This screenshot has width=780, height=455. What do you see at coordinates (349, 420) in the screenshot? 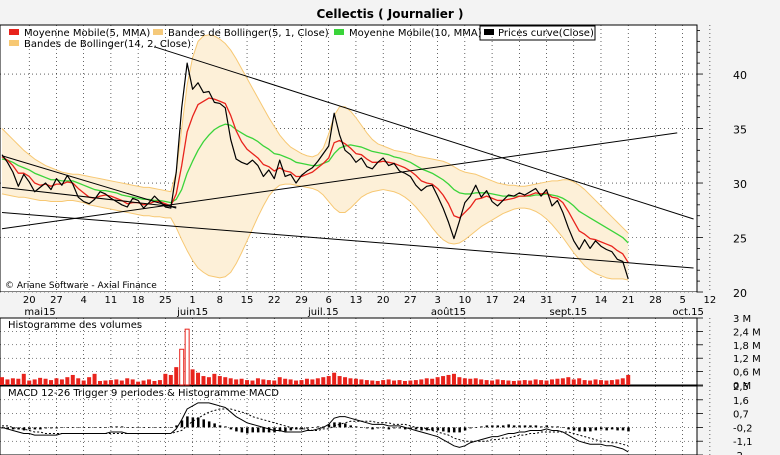
I see `macd-panel` at bounding box center [349, 420].